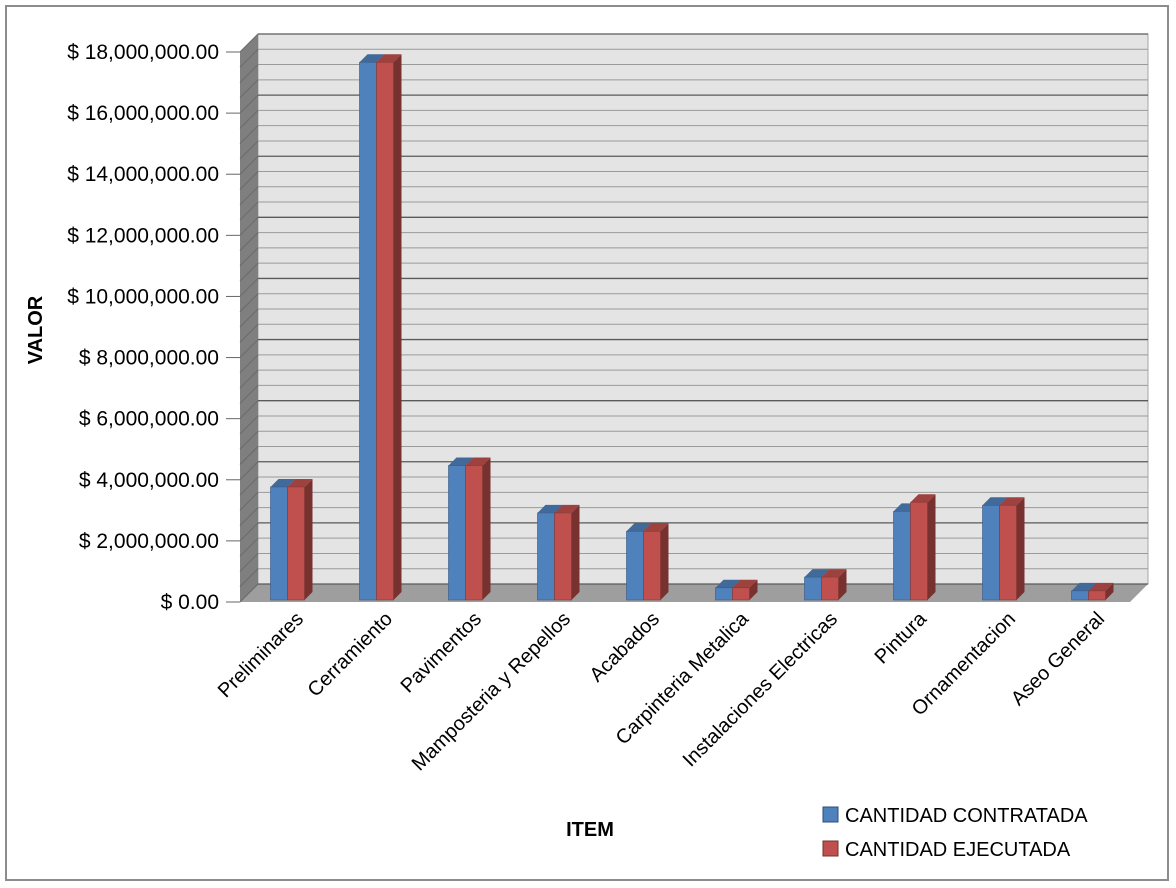 Image resolution: width=1176 pixels, height=888 pixels. I want to click on y-tick-label: $ 18,000,000.00, so click(143, 52).